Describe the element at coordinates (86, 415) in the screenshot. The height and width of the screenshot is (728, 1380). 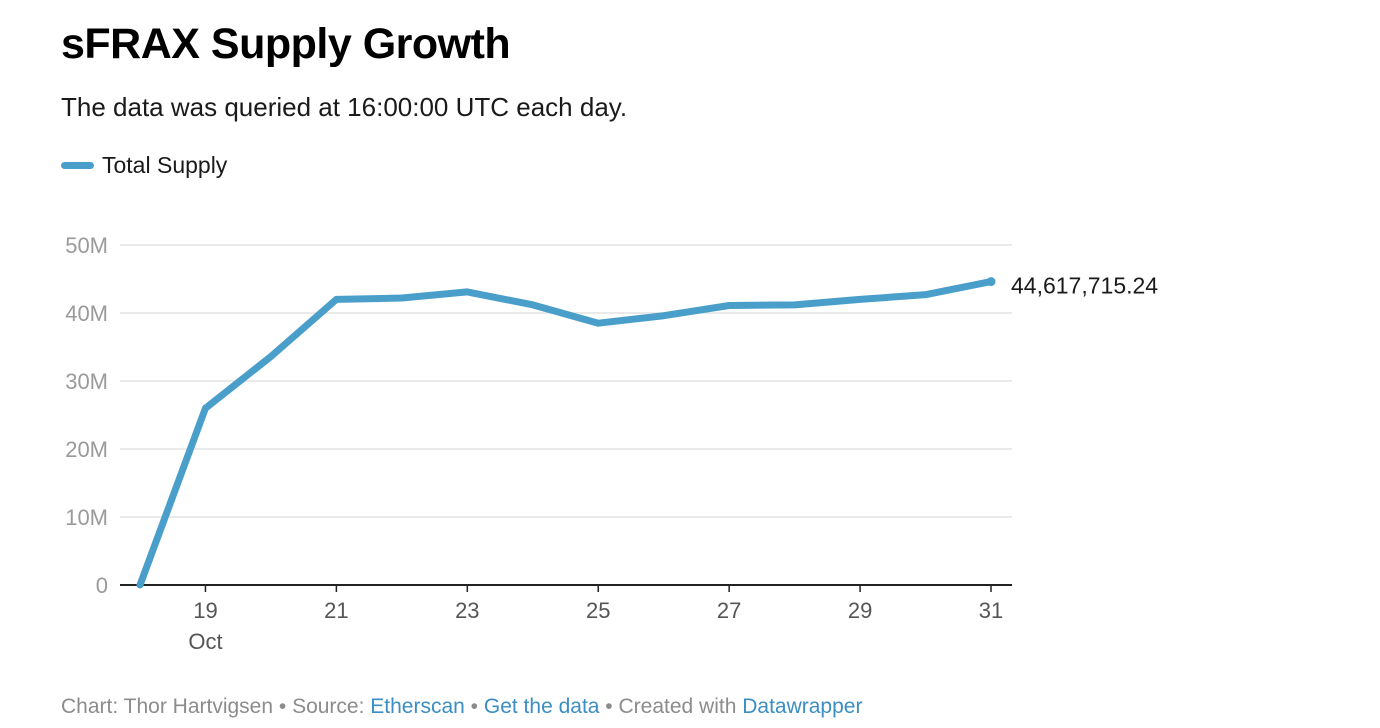
I see `y-axis-ticks: 0 10M 20M 30M 40M 50M` at that location.